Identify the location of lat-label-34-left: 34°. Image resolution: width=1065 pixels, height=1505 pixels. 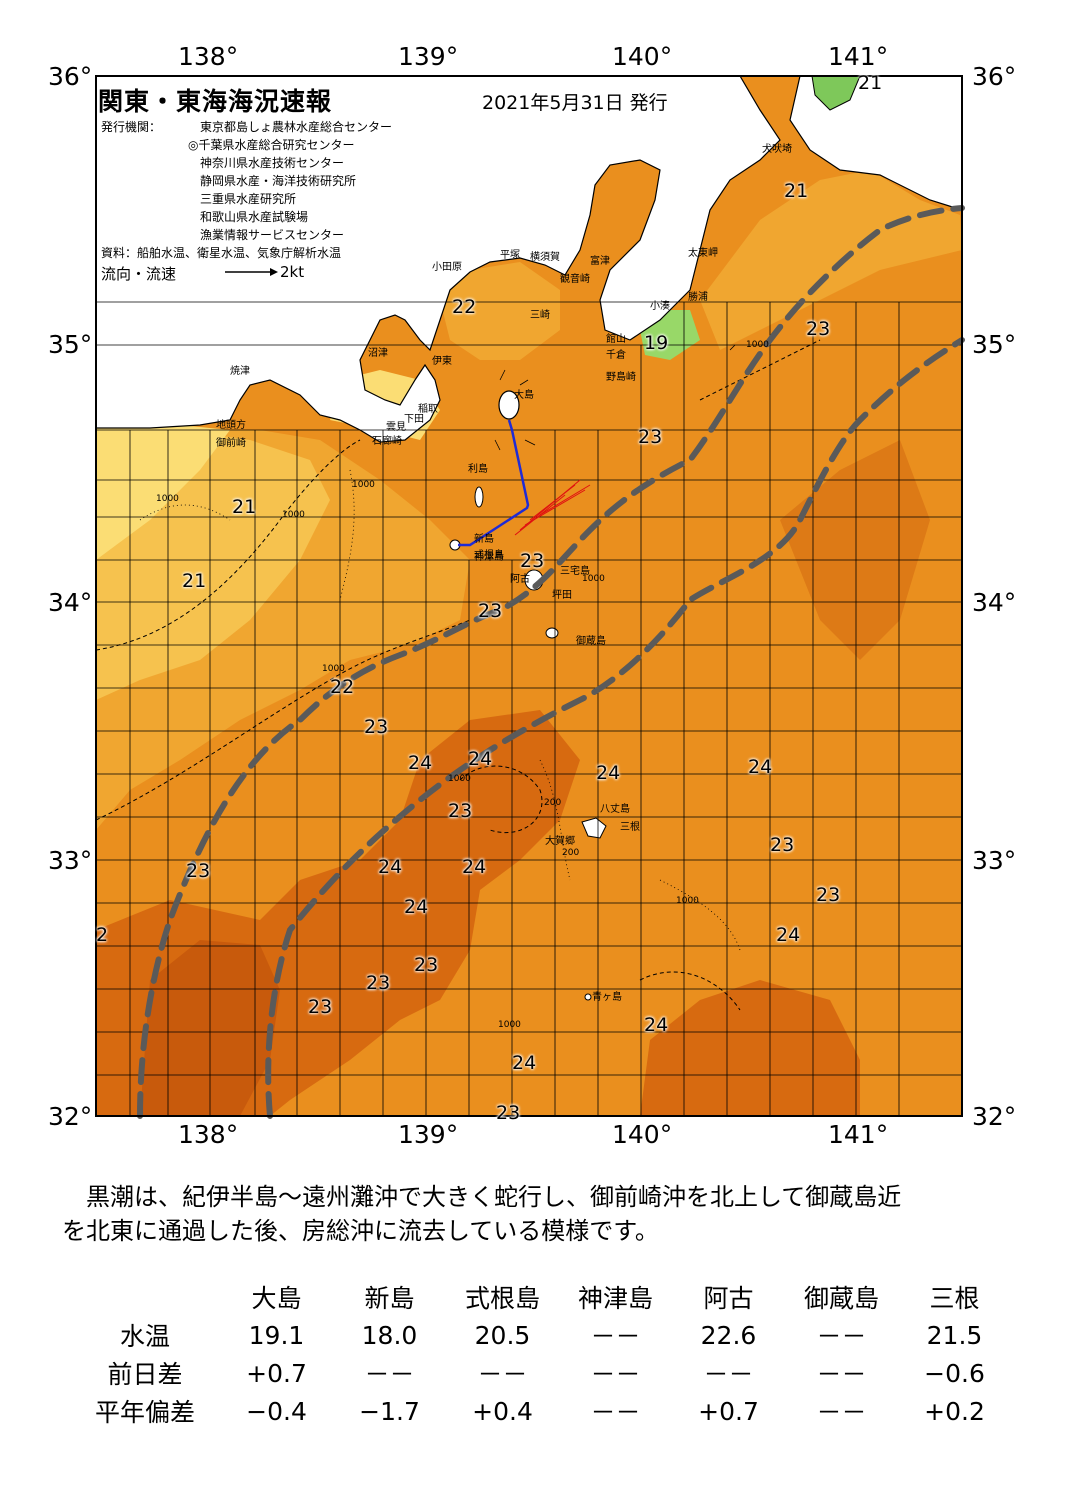
(70, 602).